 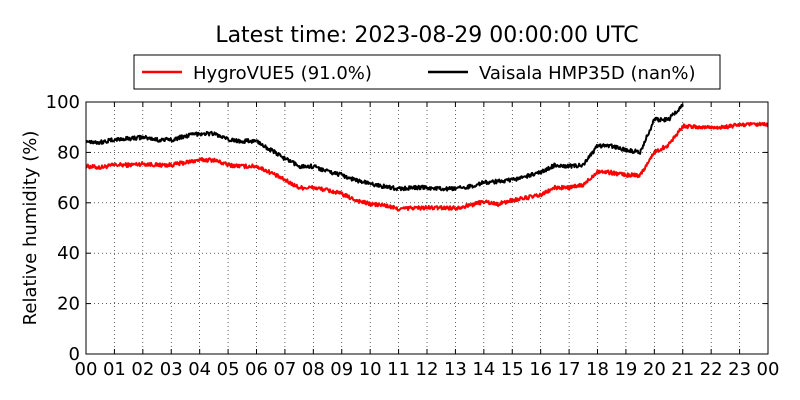 I want to click on legend: HygroVUE5 (91.0%) Vaisala HMP35D (nan%), so click(x=427, y=72).